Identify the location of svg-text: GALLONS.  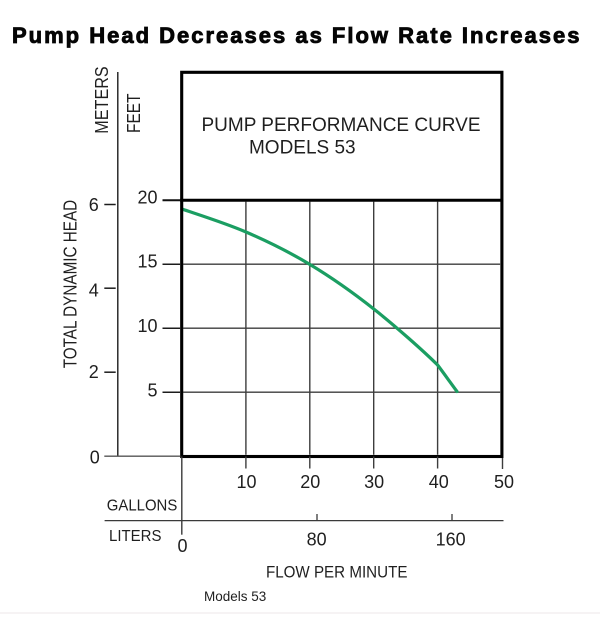
(142, 506).